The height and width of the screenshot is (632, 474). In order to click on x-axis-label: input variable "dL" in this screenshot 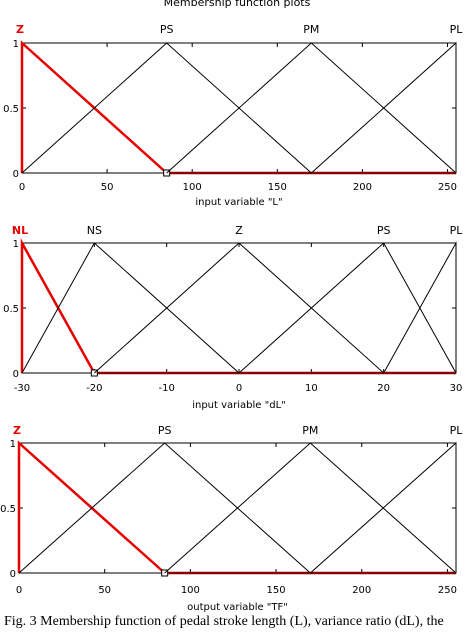, I will do `click(239, 405)`.